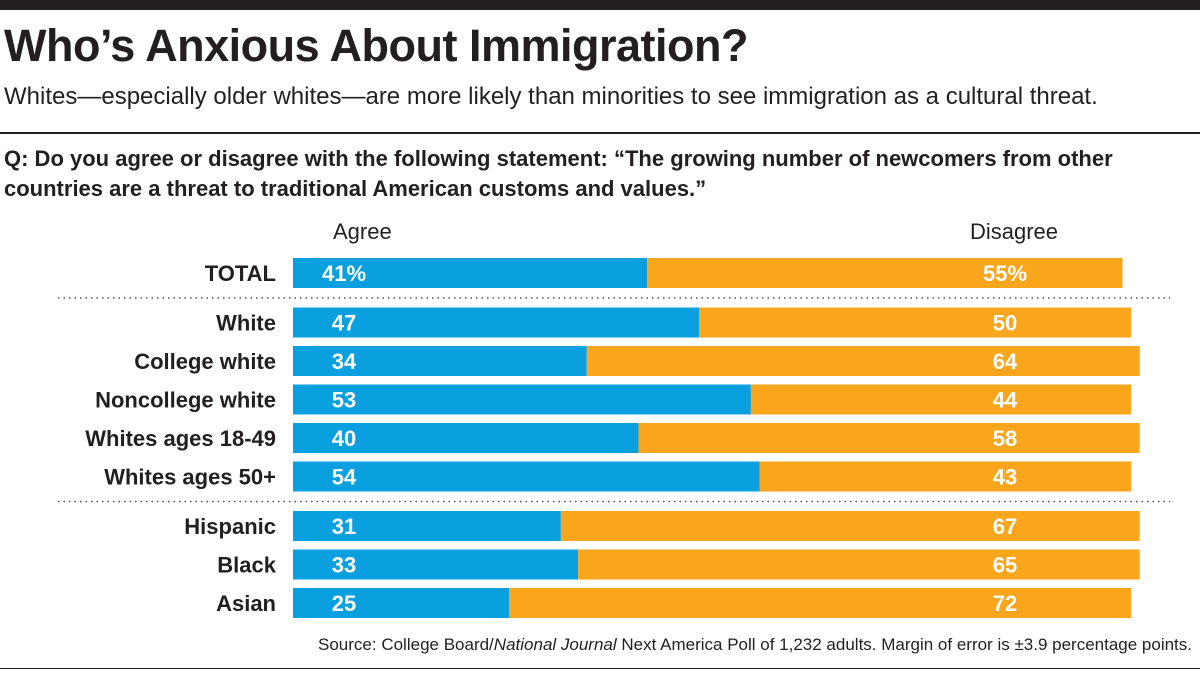 The image size is (1200, 675). What do you see at coordinates (205, 361) in the screenshot?
I see `row-category-label: College white` at bounding box center [205, 361].